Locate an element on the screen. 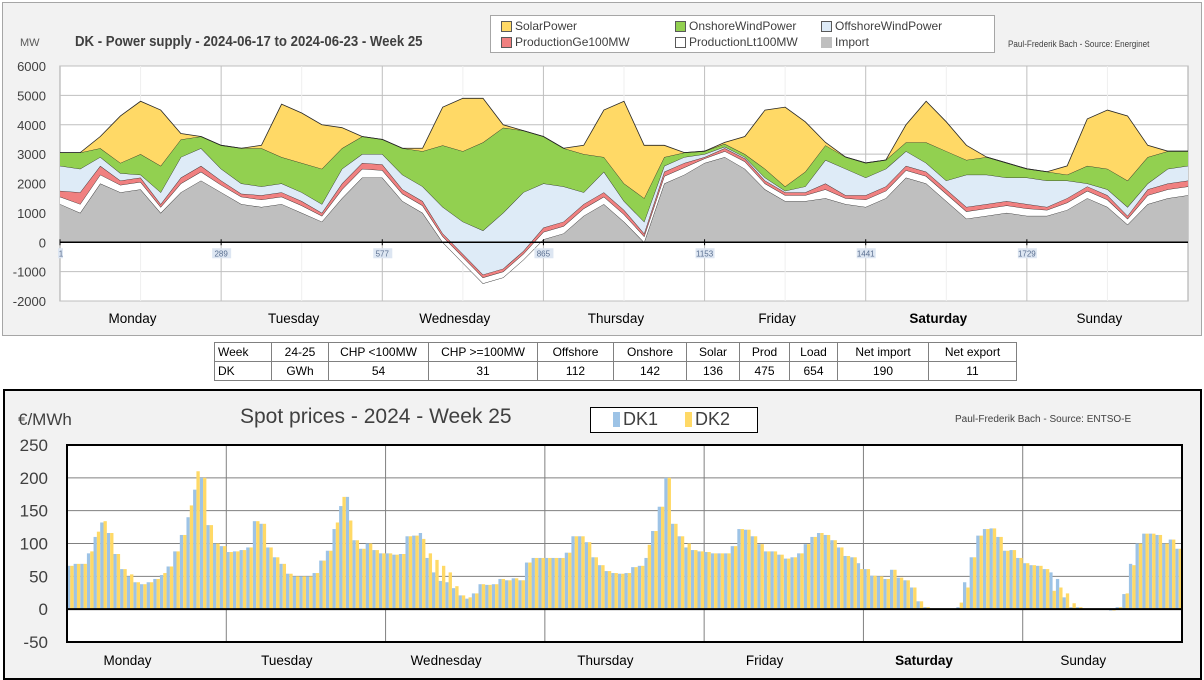 The image size is (1204, 680). table-cell: Offshore is located at coordinates (575, 352).